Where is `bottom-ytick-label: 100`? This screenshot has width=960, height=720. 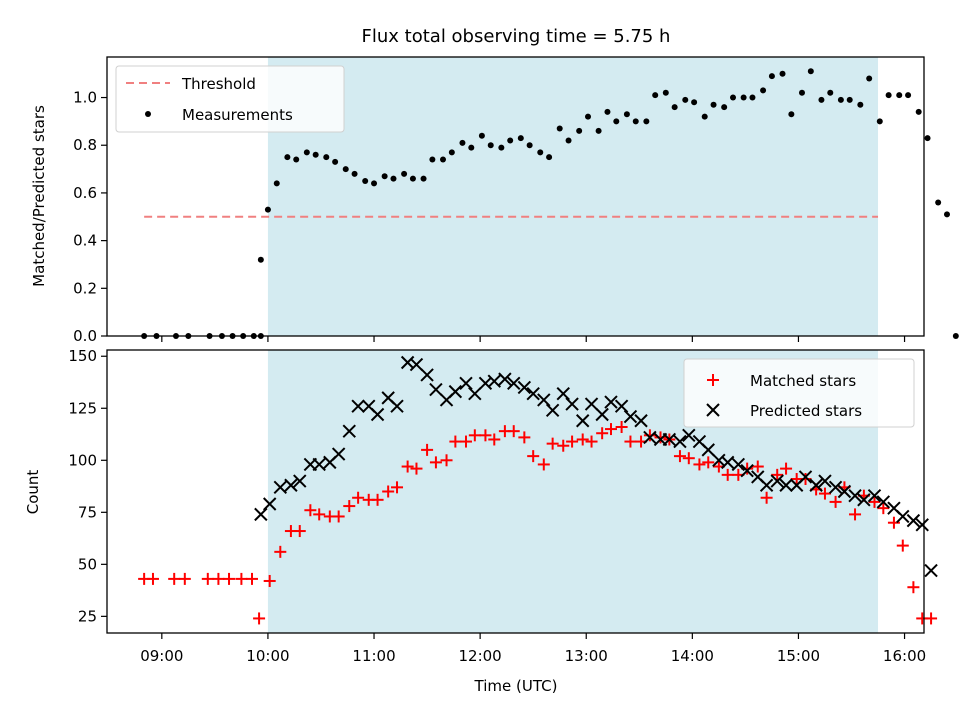 bottom-ytick-label: 100 is located at coordinates (82, 460).